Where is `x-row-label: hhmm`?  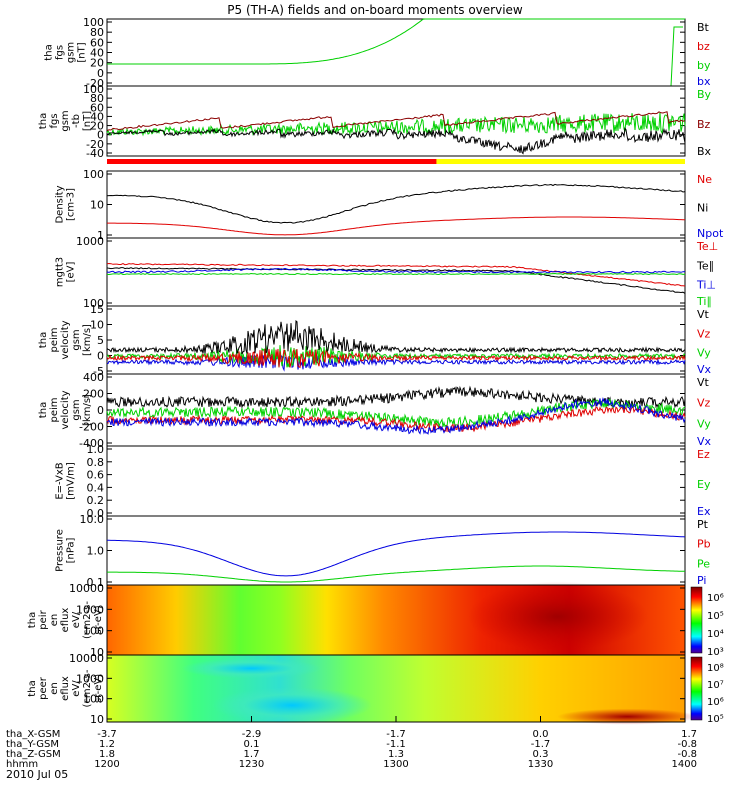
x-row-label: hhmm is located at coordinates (22, 764).